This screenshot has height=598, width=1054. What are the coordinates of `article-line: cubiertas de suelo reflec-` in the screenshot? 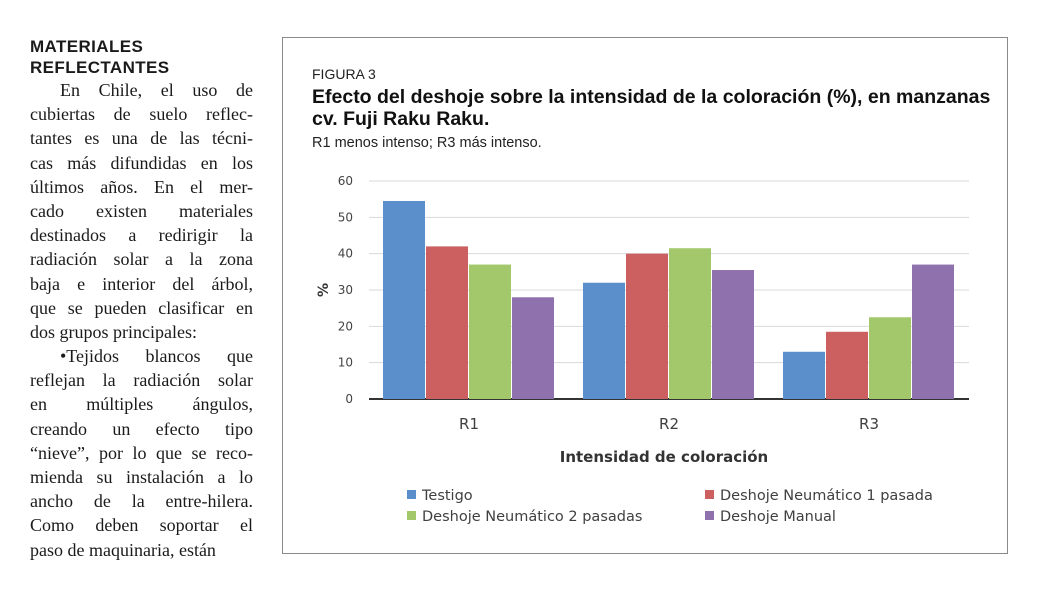 It's located at (141, 114).